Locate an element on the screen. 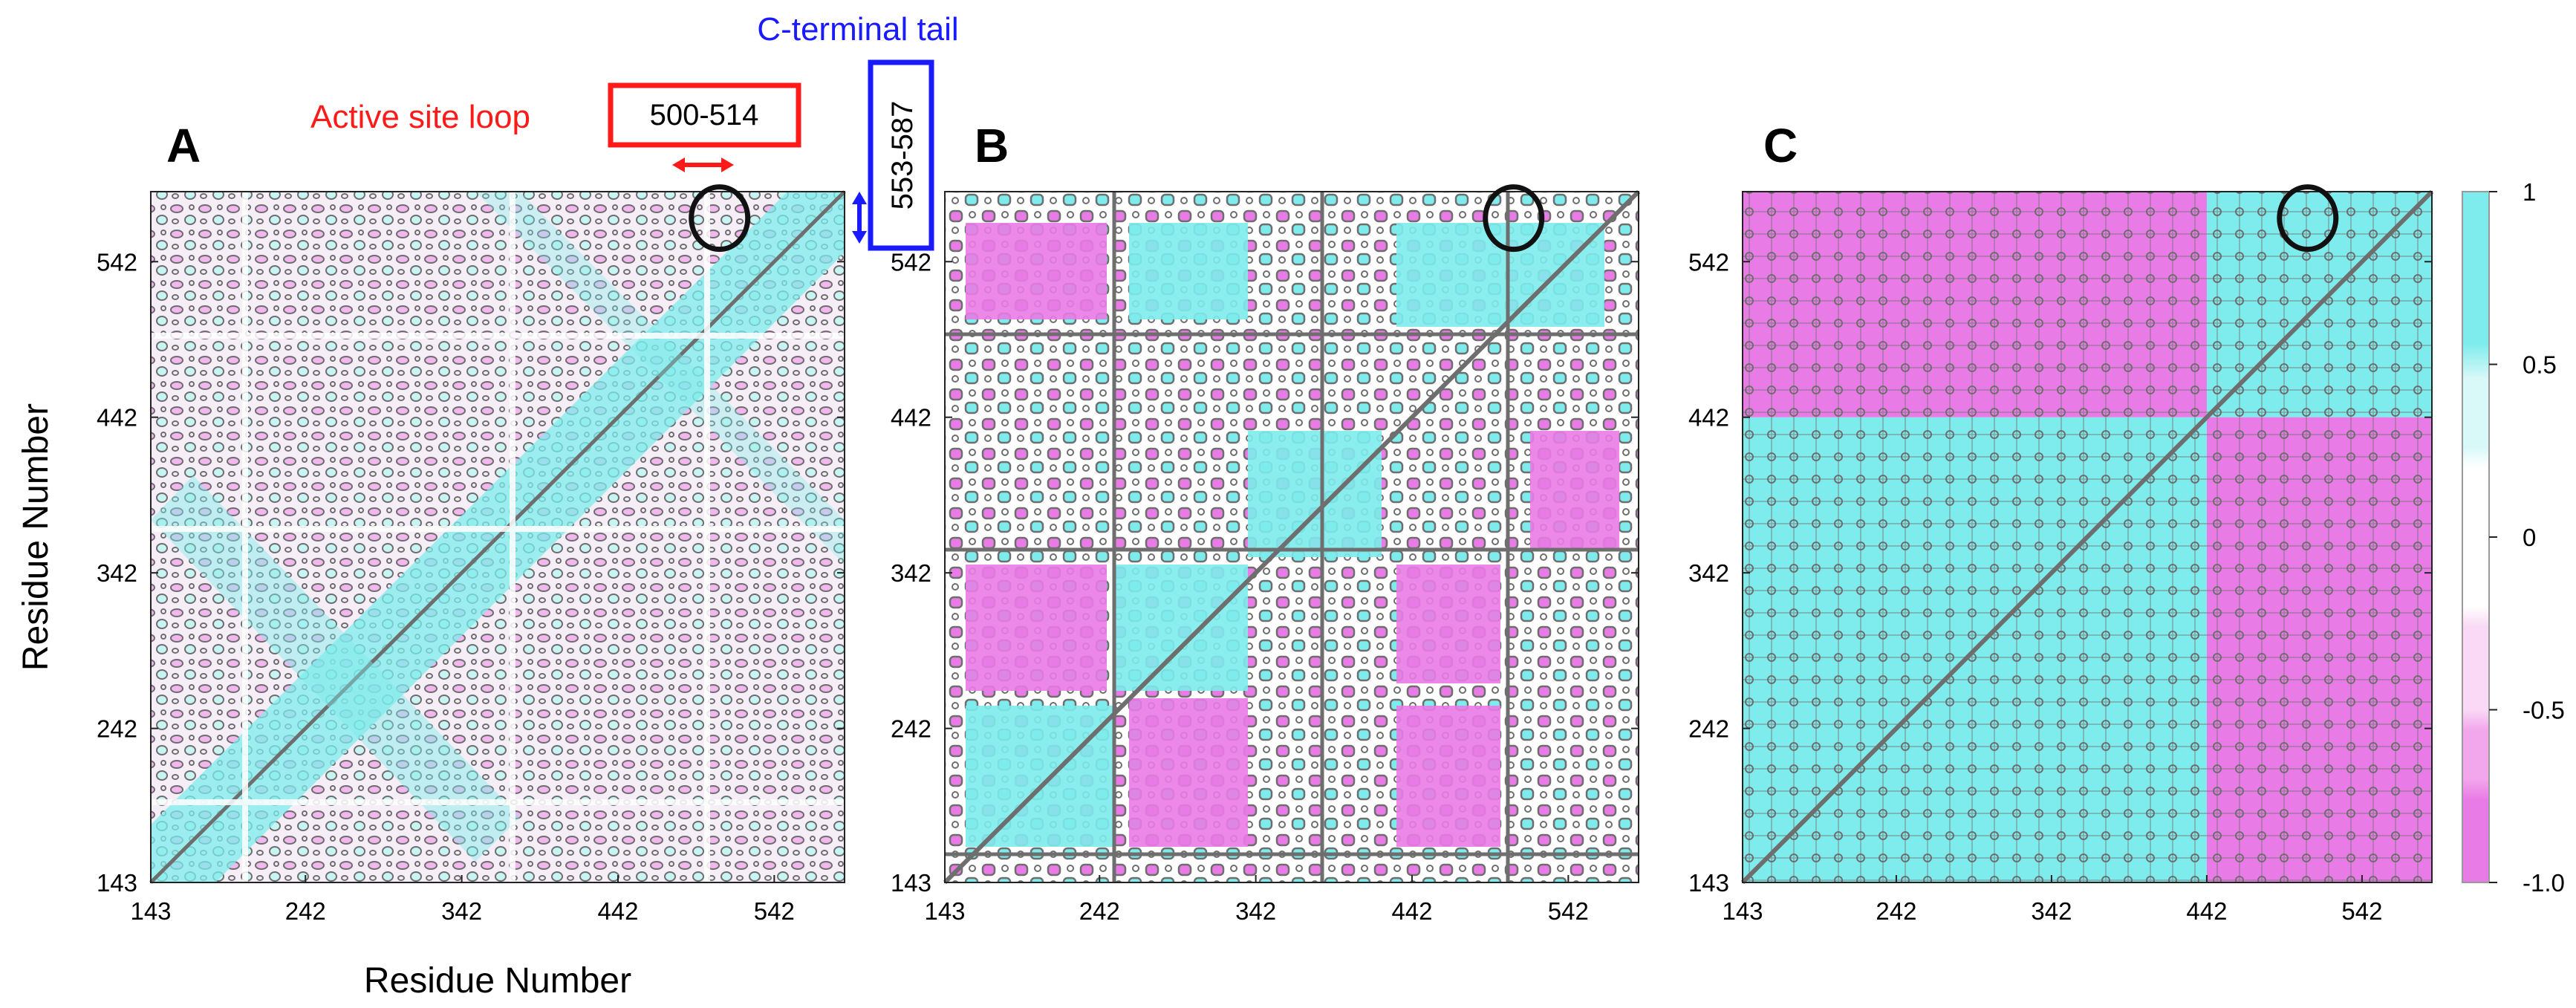 Image resolution: width=2576 pixels, height=1008 pixels. panel-c-x-tick-label: 242 is located at coordinates (1896, 911).